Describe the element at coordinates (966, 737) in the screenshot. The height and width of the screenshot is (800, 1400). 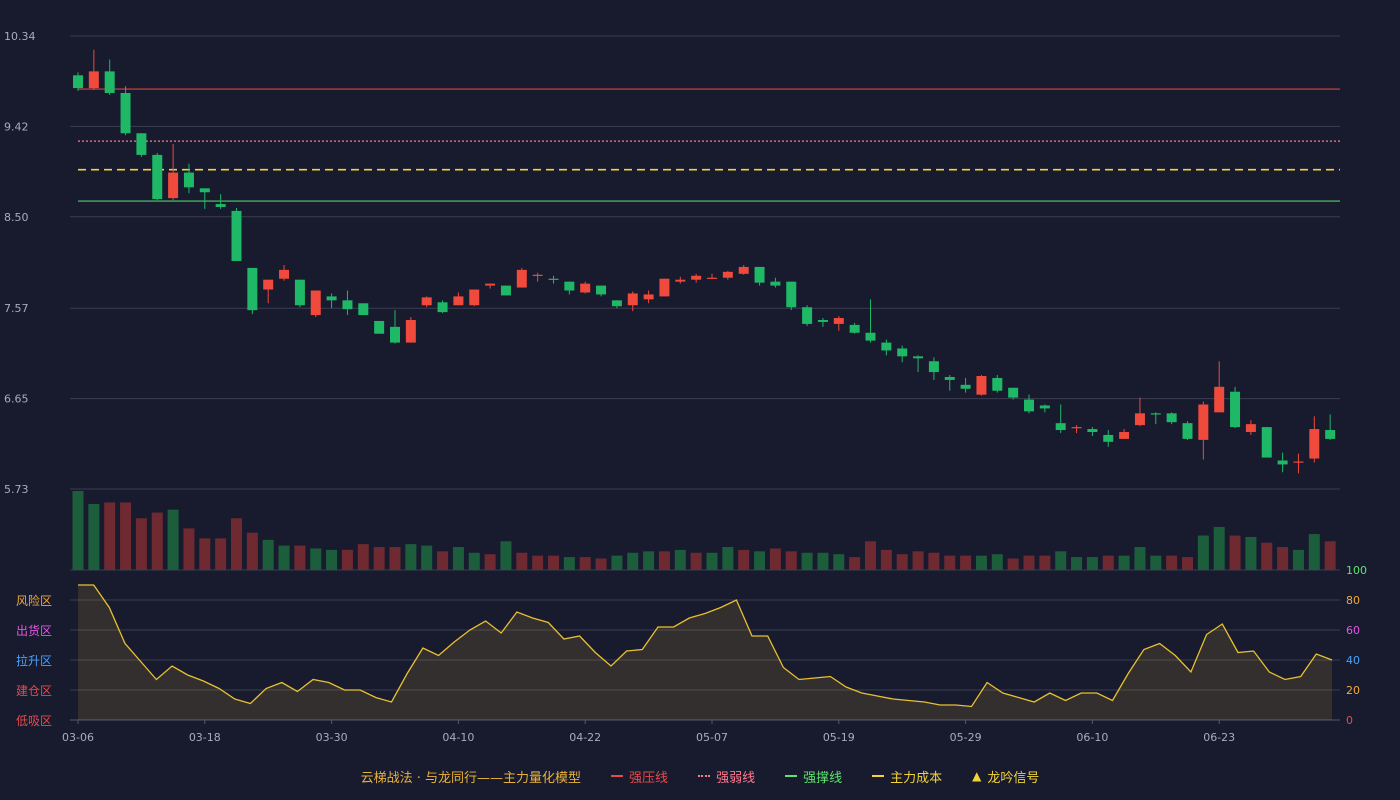
I see `date-tick-label: 05-29` at that location.